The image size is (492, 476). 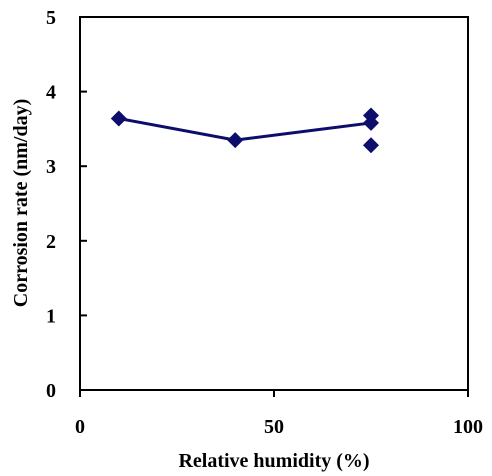 I want to click on x-axis-title: Relative humidity (%), so click(x=273, y=461).